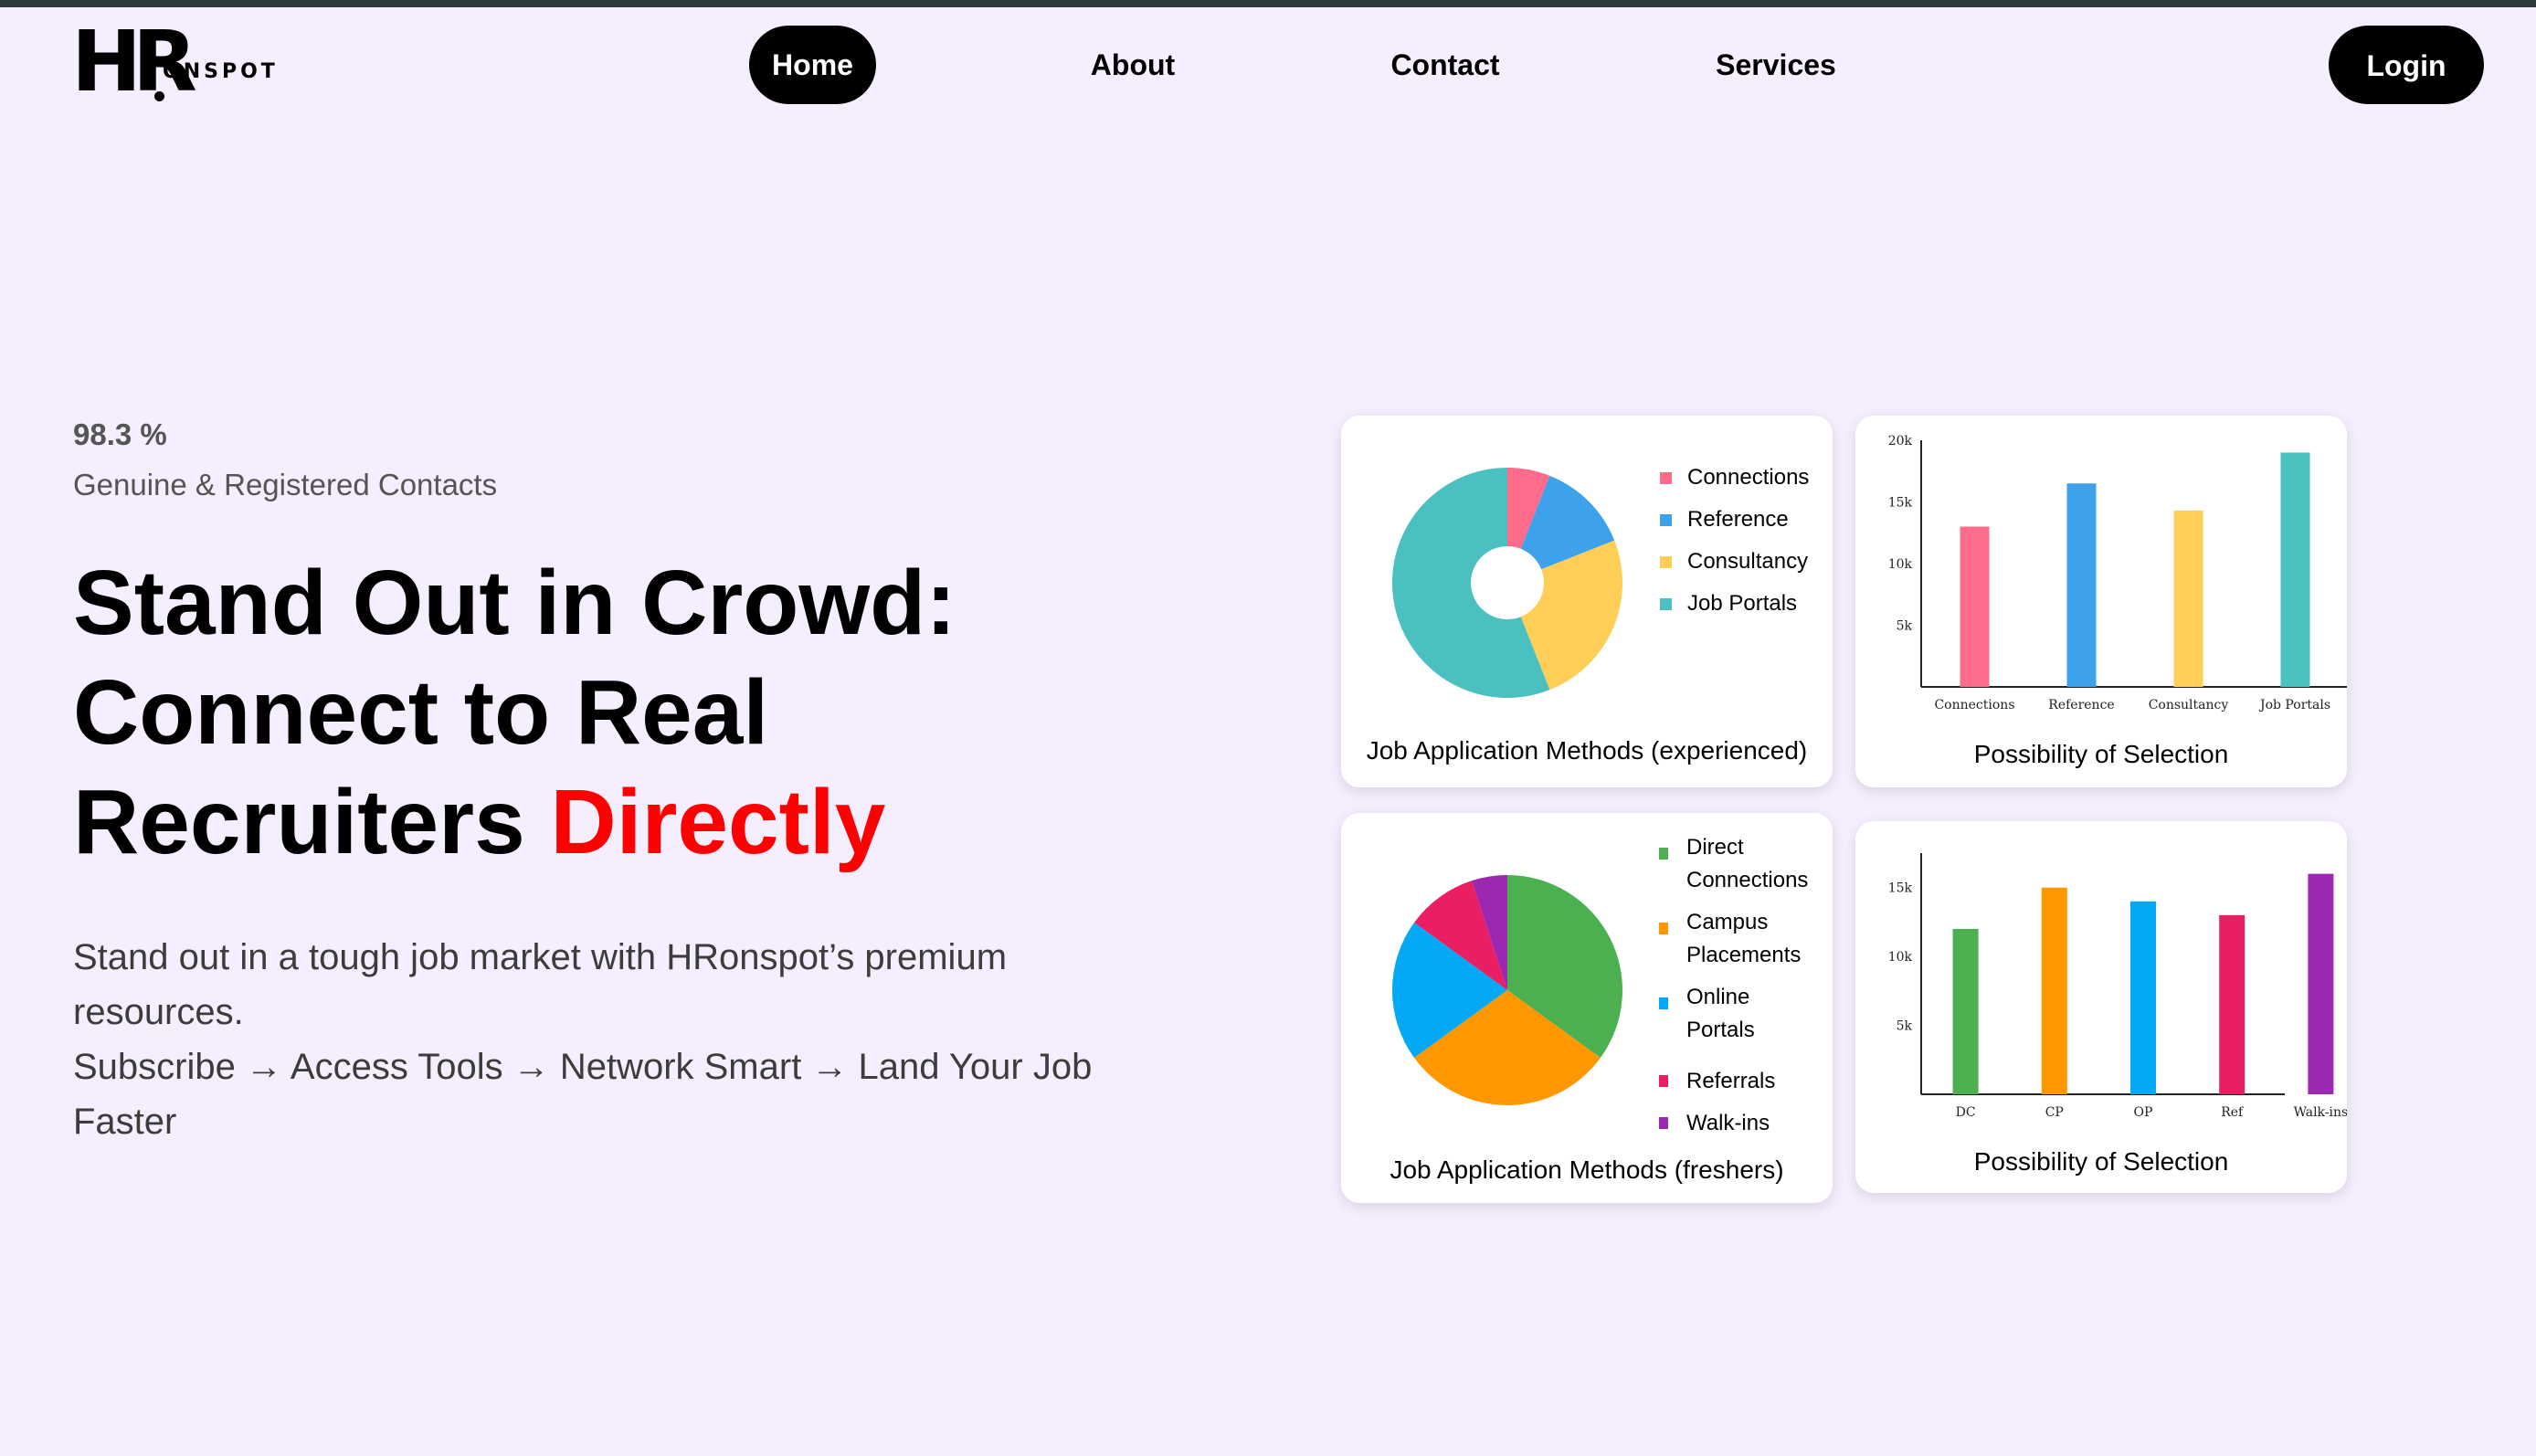 This screenshot has width=2536, height=1456. What do you see at coordinates (2117, 987) in the screenshot?
I see `bar-chart-selection-2: 5k 10k 15k DC CP OP Ref Walk-ins` at bounding box center [2117, 987].